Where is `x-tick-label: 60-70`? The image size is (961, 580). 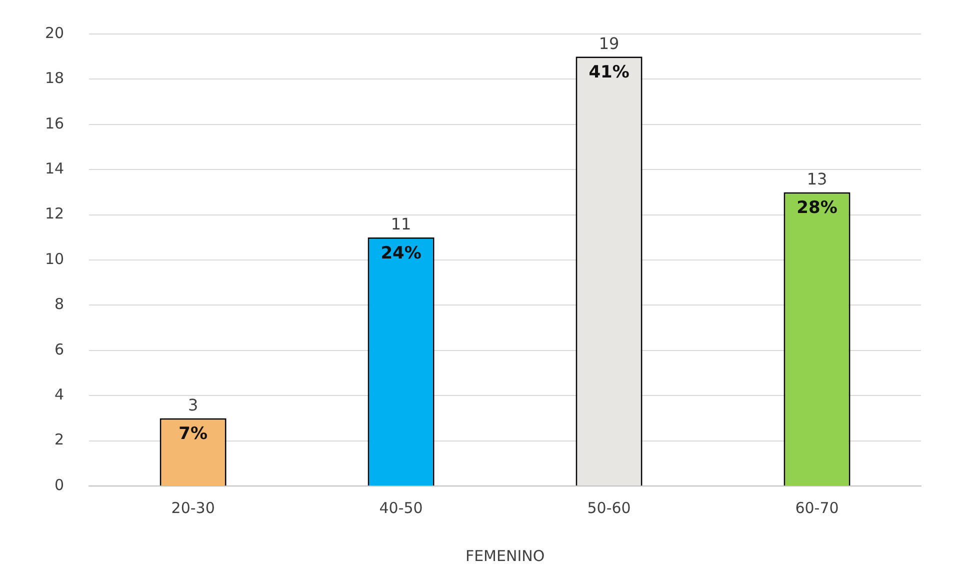
x-tick-label: 60-70 is located at coordinates (817, 507).